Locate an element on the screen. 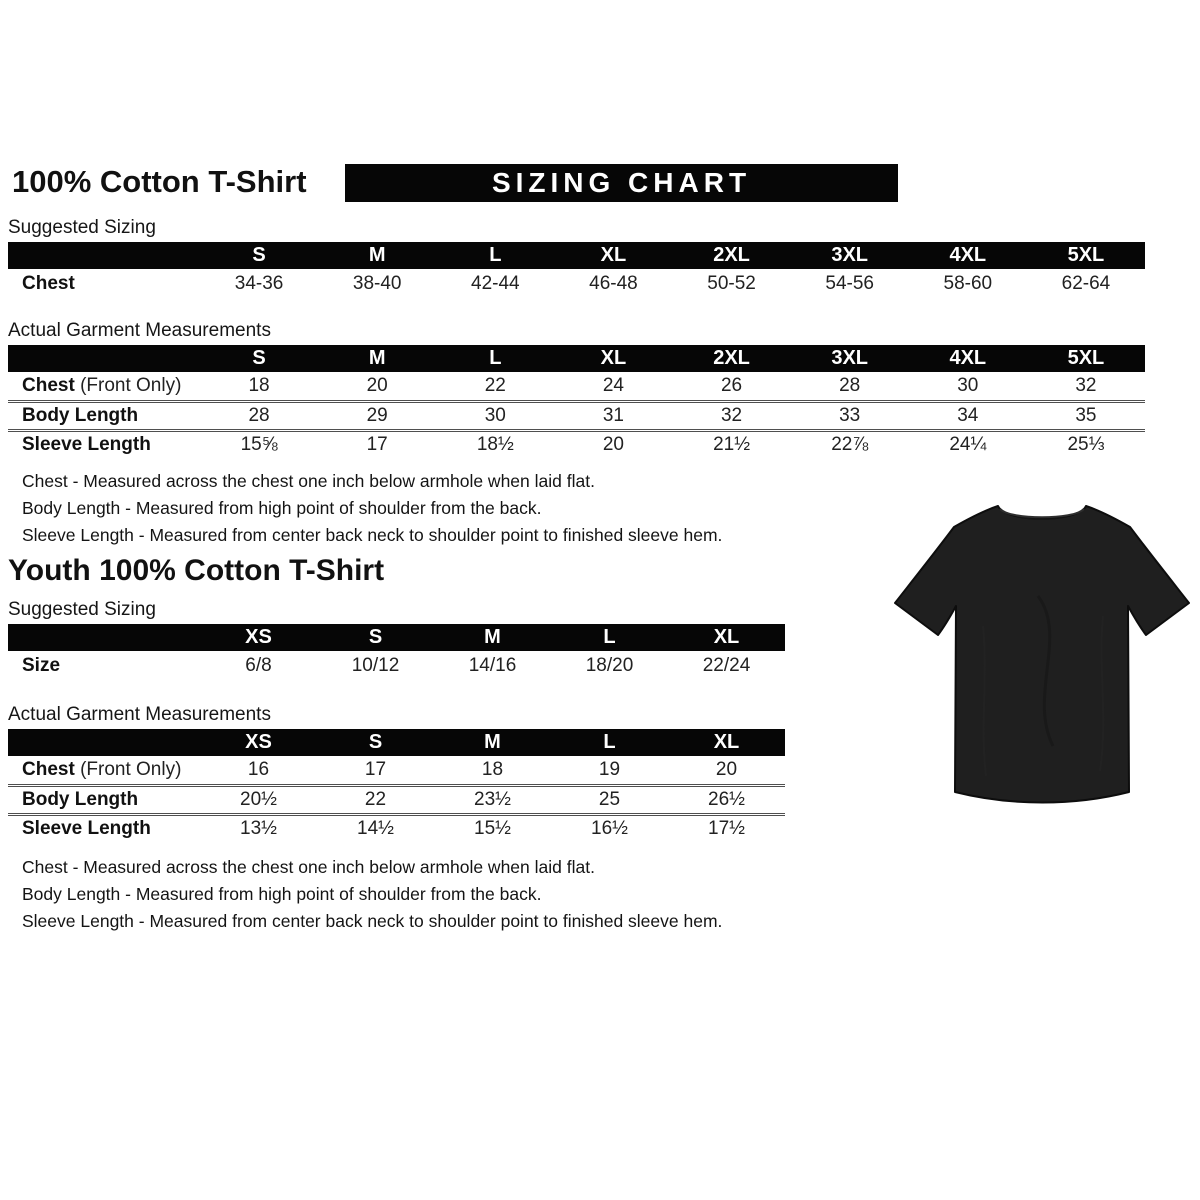  size-cell: 30 is located at coordinates (968, 385).